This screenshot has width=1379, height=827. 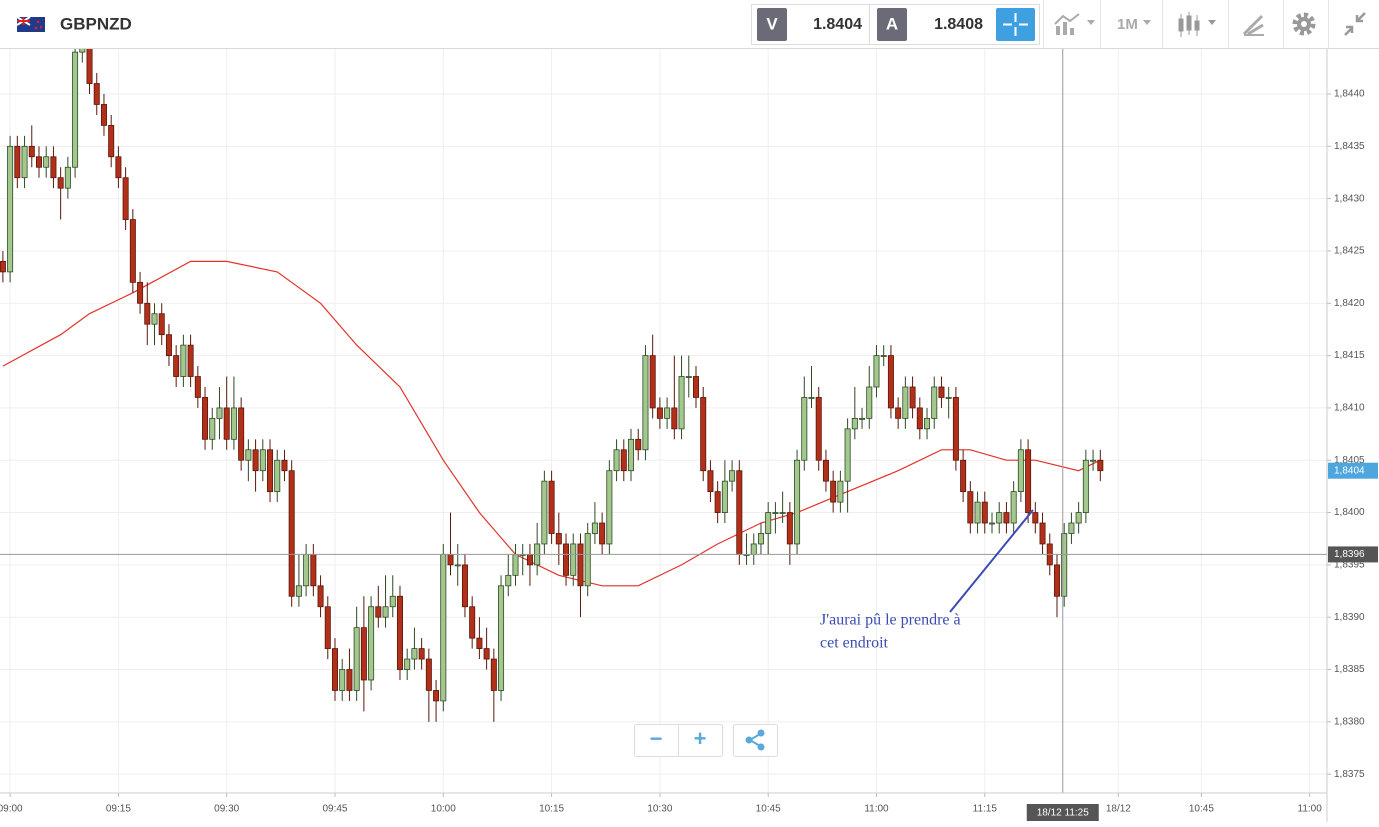 I want to click on x-tick-label: 10:00, so click(x=443, y=809).